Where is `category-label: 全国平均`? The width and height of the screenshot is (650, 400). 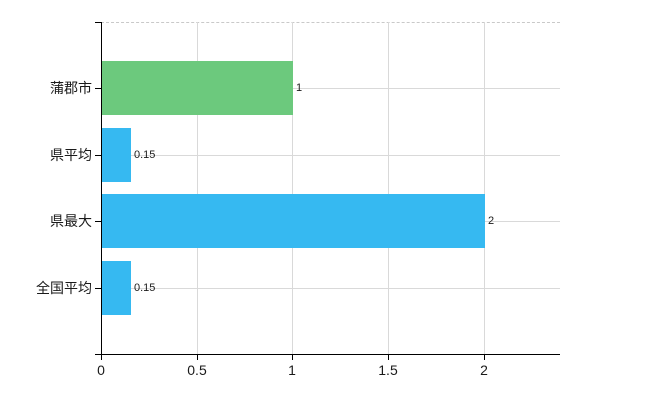
category-label: 全国平均 is located at coordinates (64, 288).